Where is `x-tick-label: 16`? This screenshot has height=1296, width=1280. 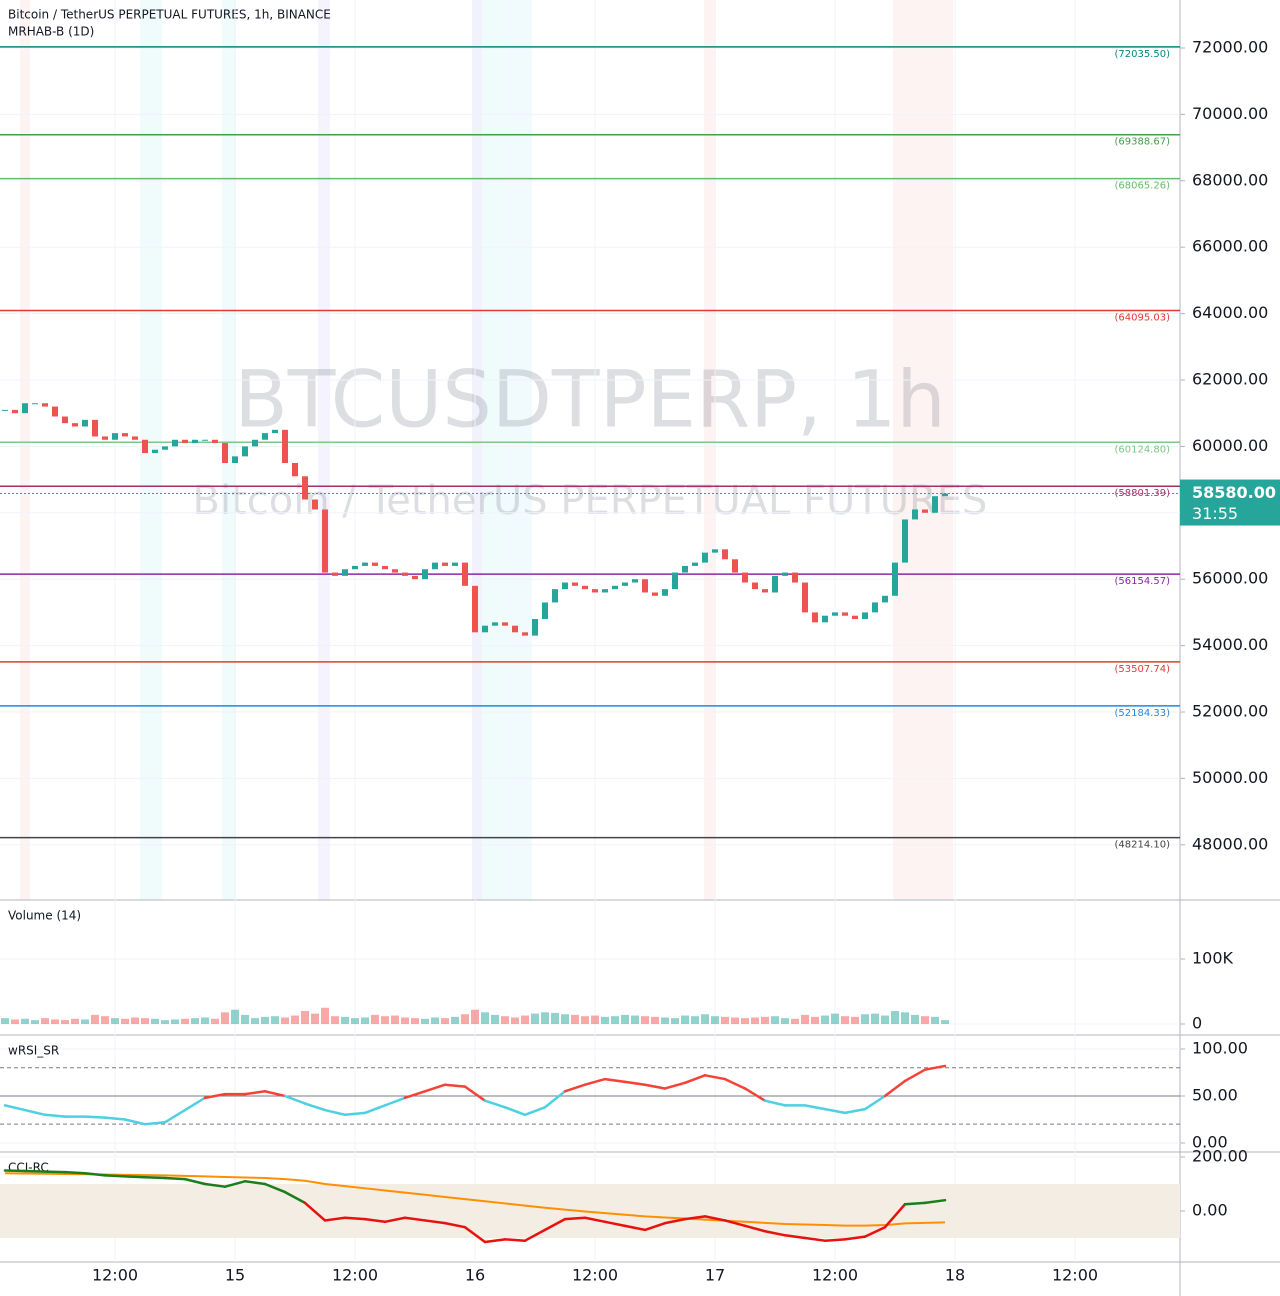 x-tick-label: 16 is located at coordinates (475, 1275).